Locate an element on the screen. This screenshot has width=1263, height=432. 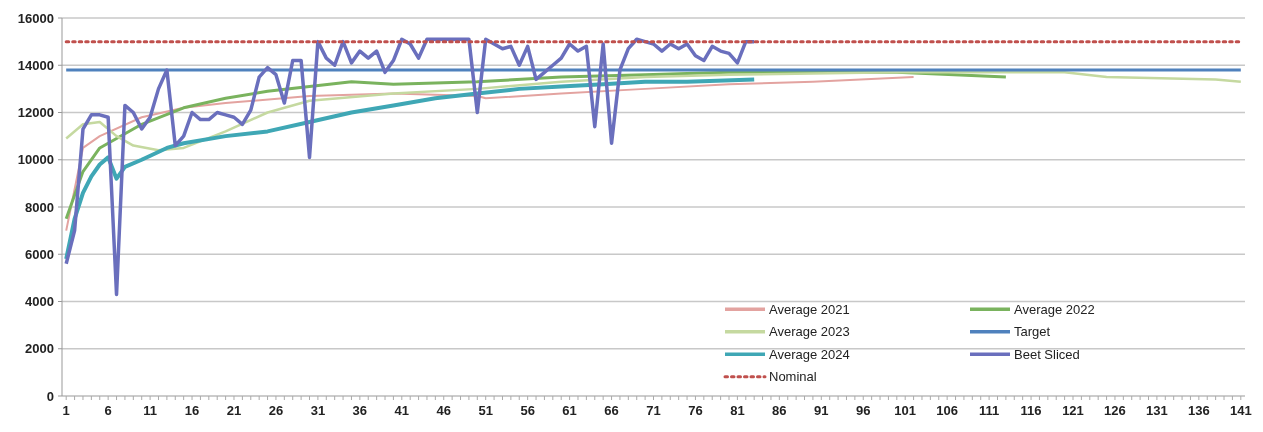
y-tick-label: 12000 is located at coordinates (35, 112).